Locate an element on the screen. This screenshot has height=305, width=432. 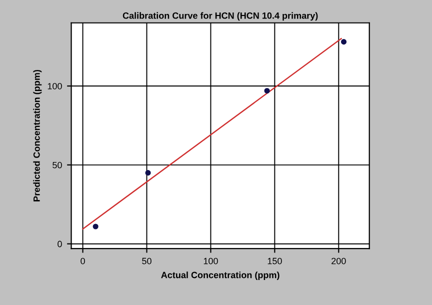
x-tick-label: 0 is located at coordinates (82, 261).